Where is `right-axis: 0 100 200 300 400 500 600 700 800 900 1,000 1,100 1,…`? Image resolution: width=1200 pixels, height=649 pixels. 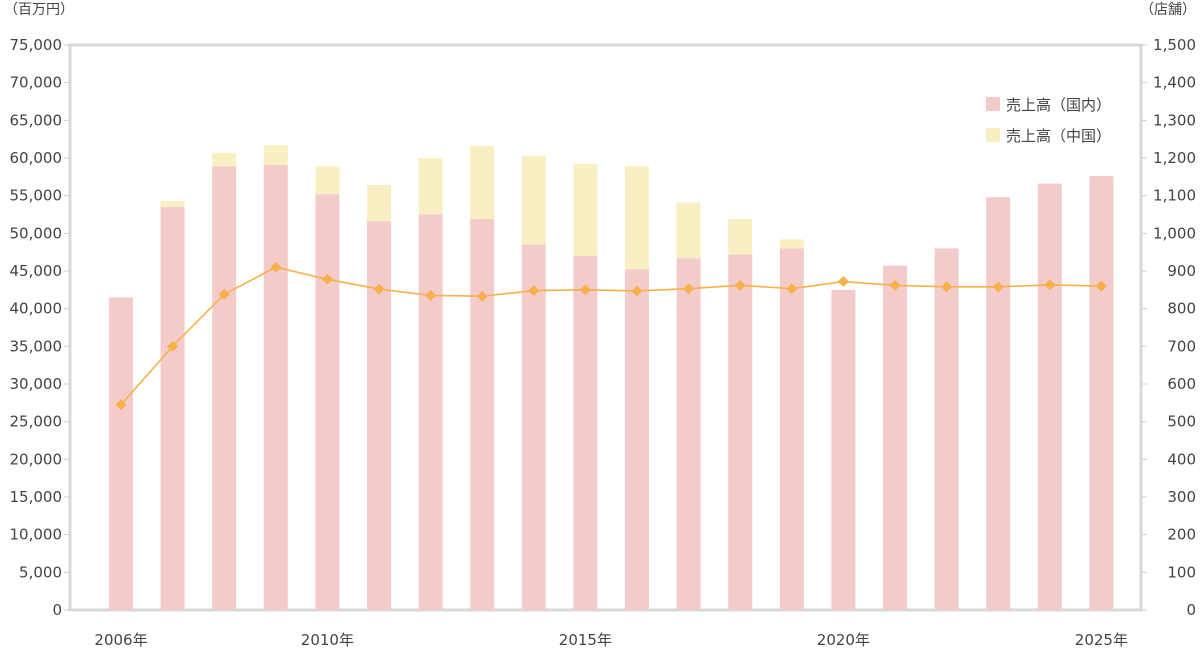 right-axis: 0 100 200 300 400 500 600 700 800 900 1,000 1,100 1,… is located at coordinates (1168, 327).